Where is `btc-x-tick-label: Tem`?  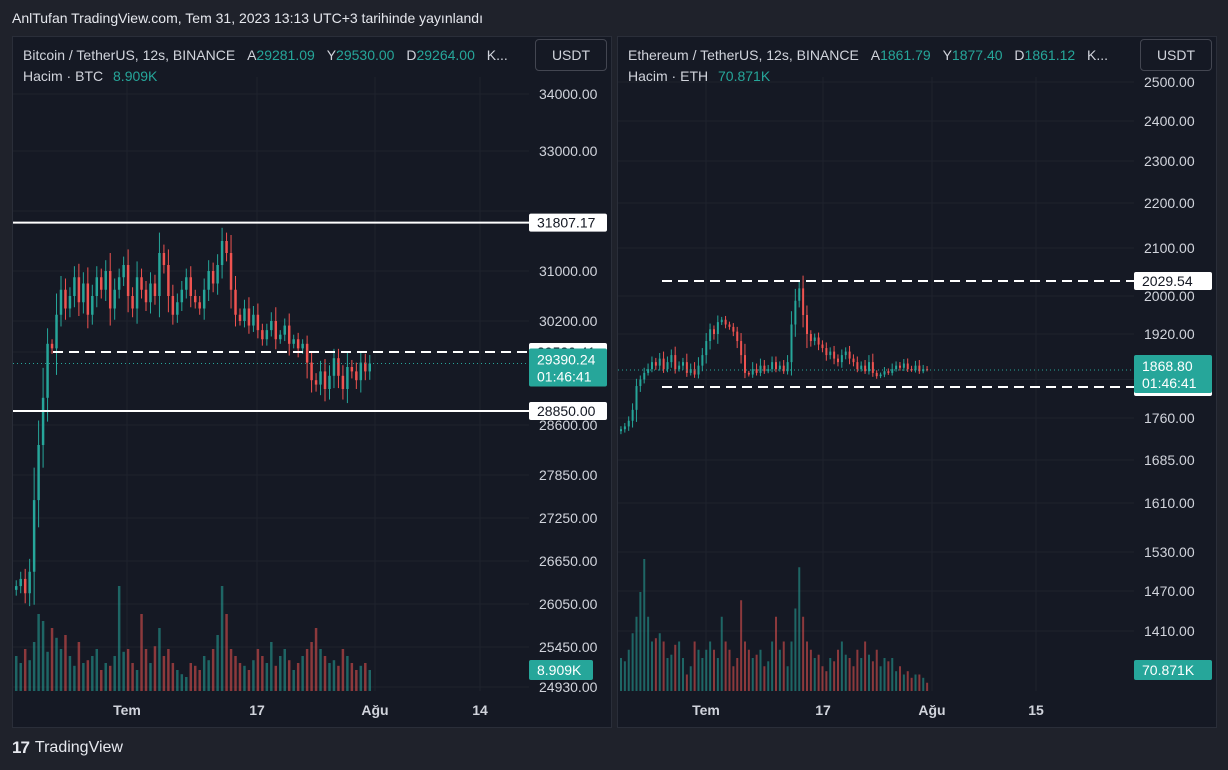 btc-x-tick-label: Tem is located at coordinates (127, 710).